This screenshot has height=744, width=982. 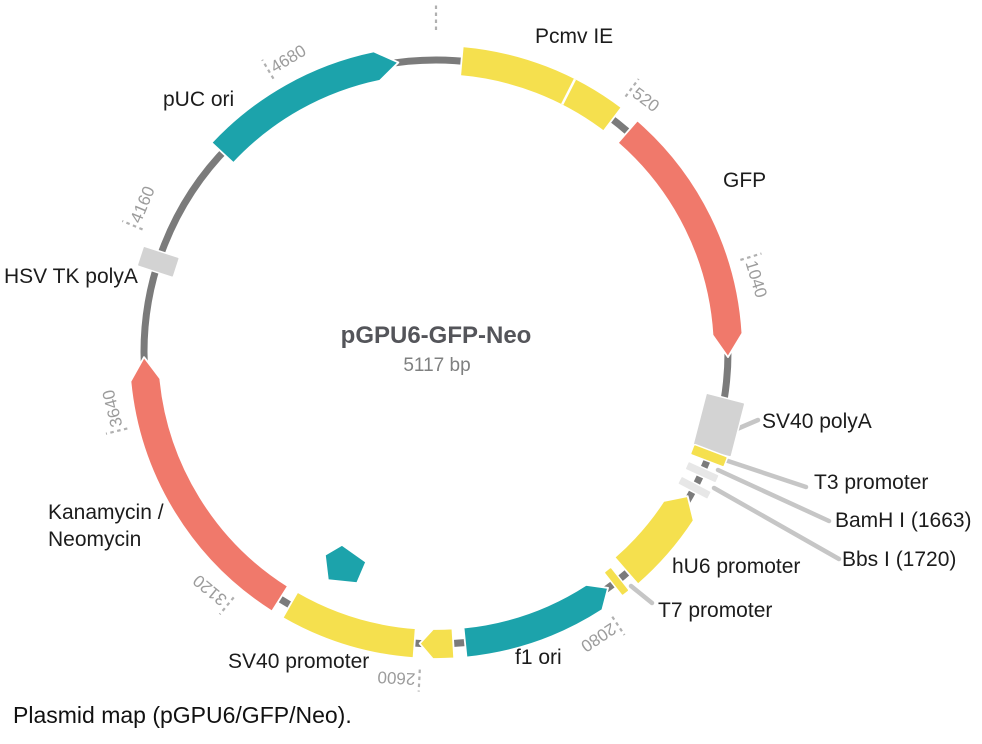 I want to click on label-puc-ori: pUC ori, so click(x=198, y=99).